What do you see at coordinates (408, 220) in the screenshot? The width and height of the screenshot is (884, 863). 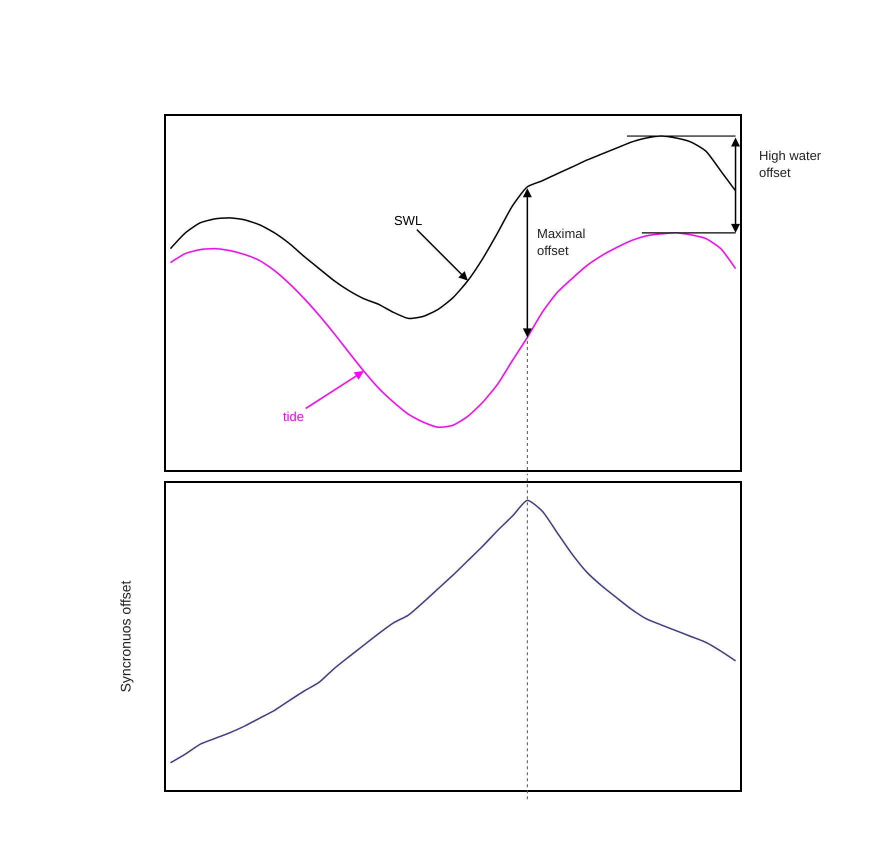 I see `text: SWL` at bounding box center [408, 220].